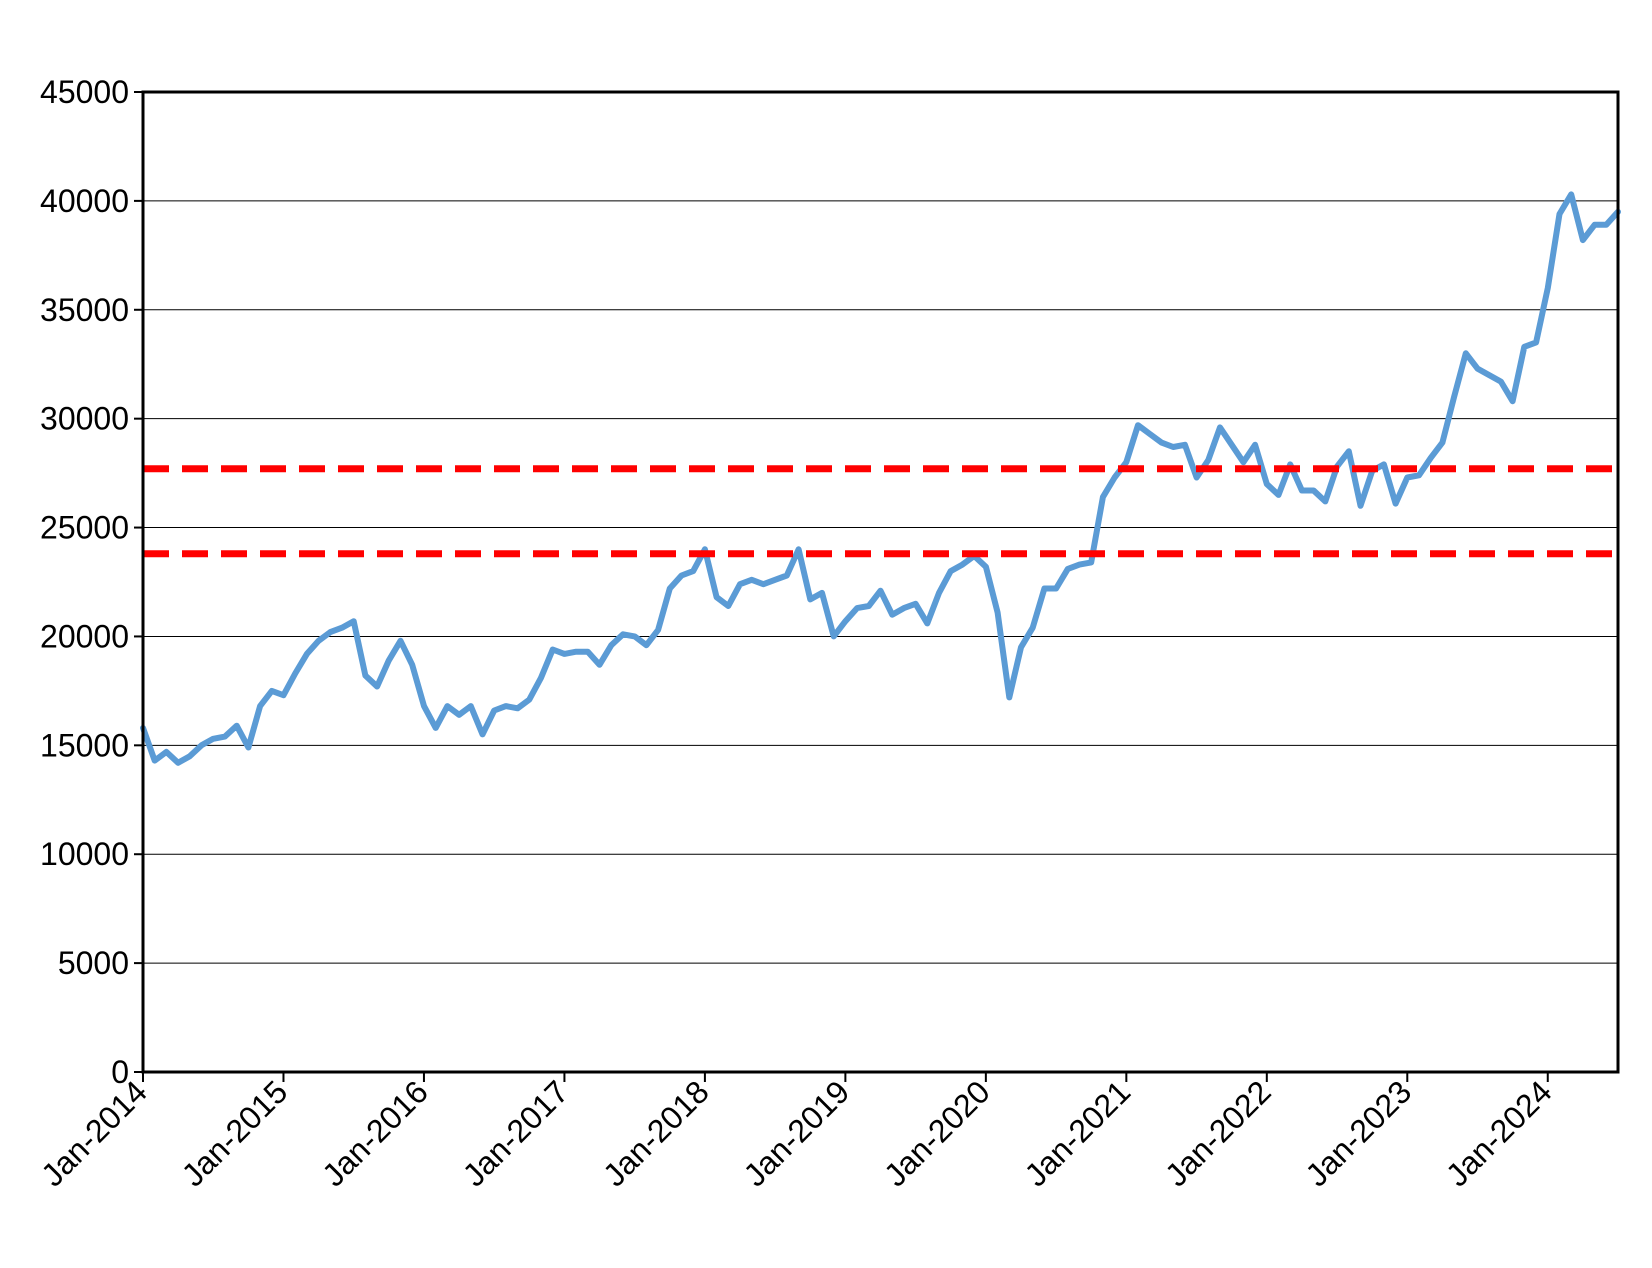 Image resolution: width=1652 pixels, height=1268 pixels. Describe the element at coordinates (937, 1133) in the screenshot. I see `x-tick-label: Jan-2020` at that location.